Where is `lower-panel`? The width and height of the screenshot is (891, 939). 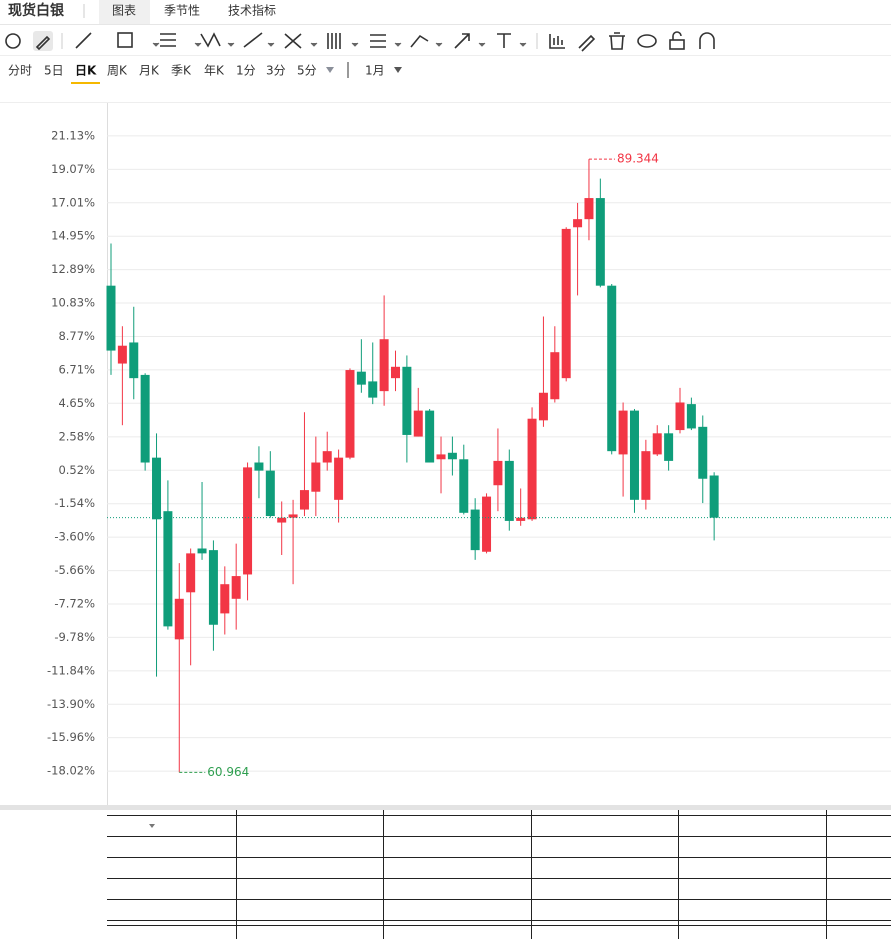
lower-panel is located at coordinates (499, 874).